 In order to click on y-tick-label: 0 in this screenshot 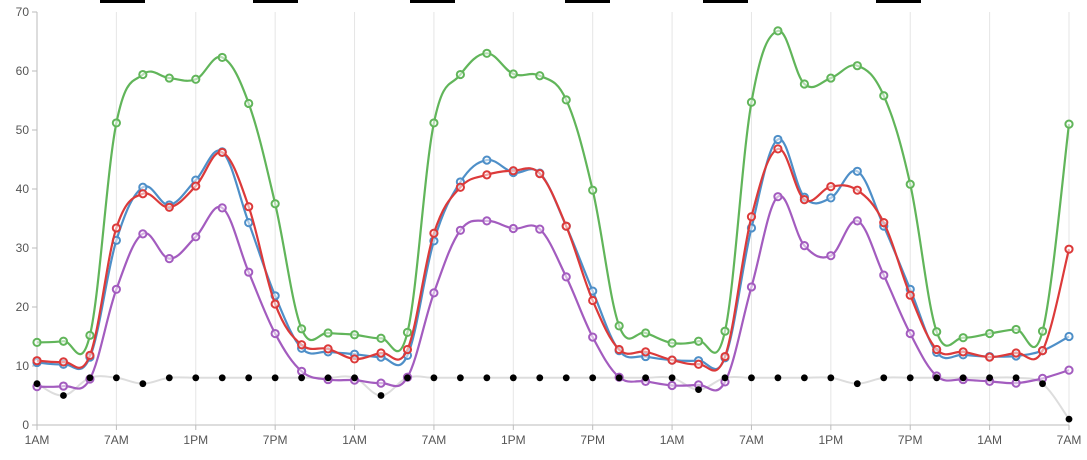, I will do `click(25, 425)`.